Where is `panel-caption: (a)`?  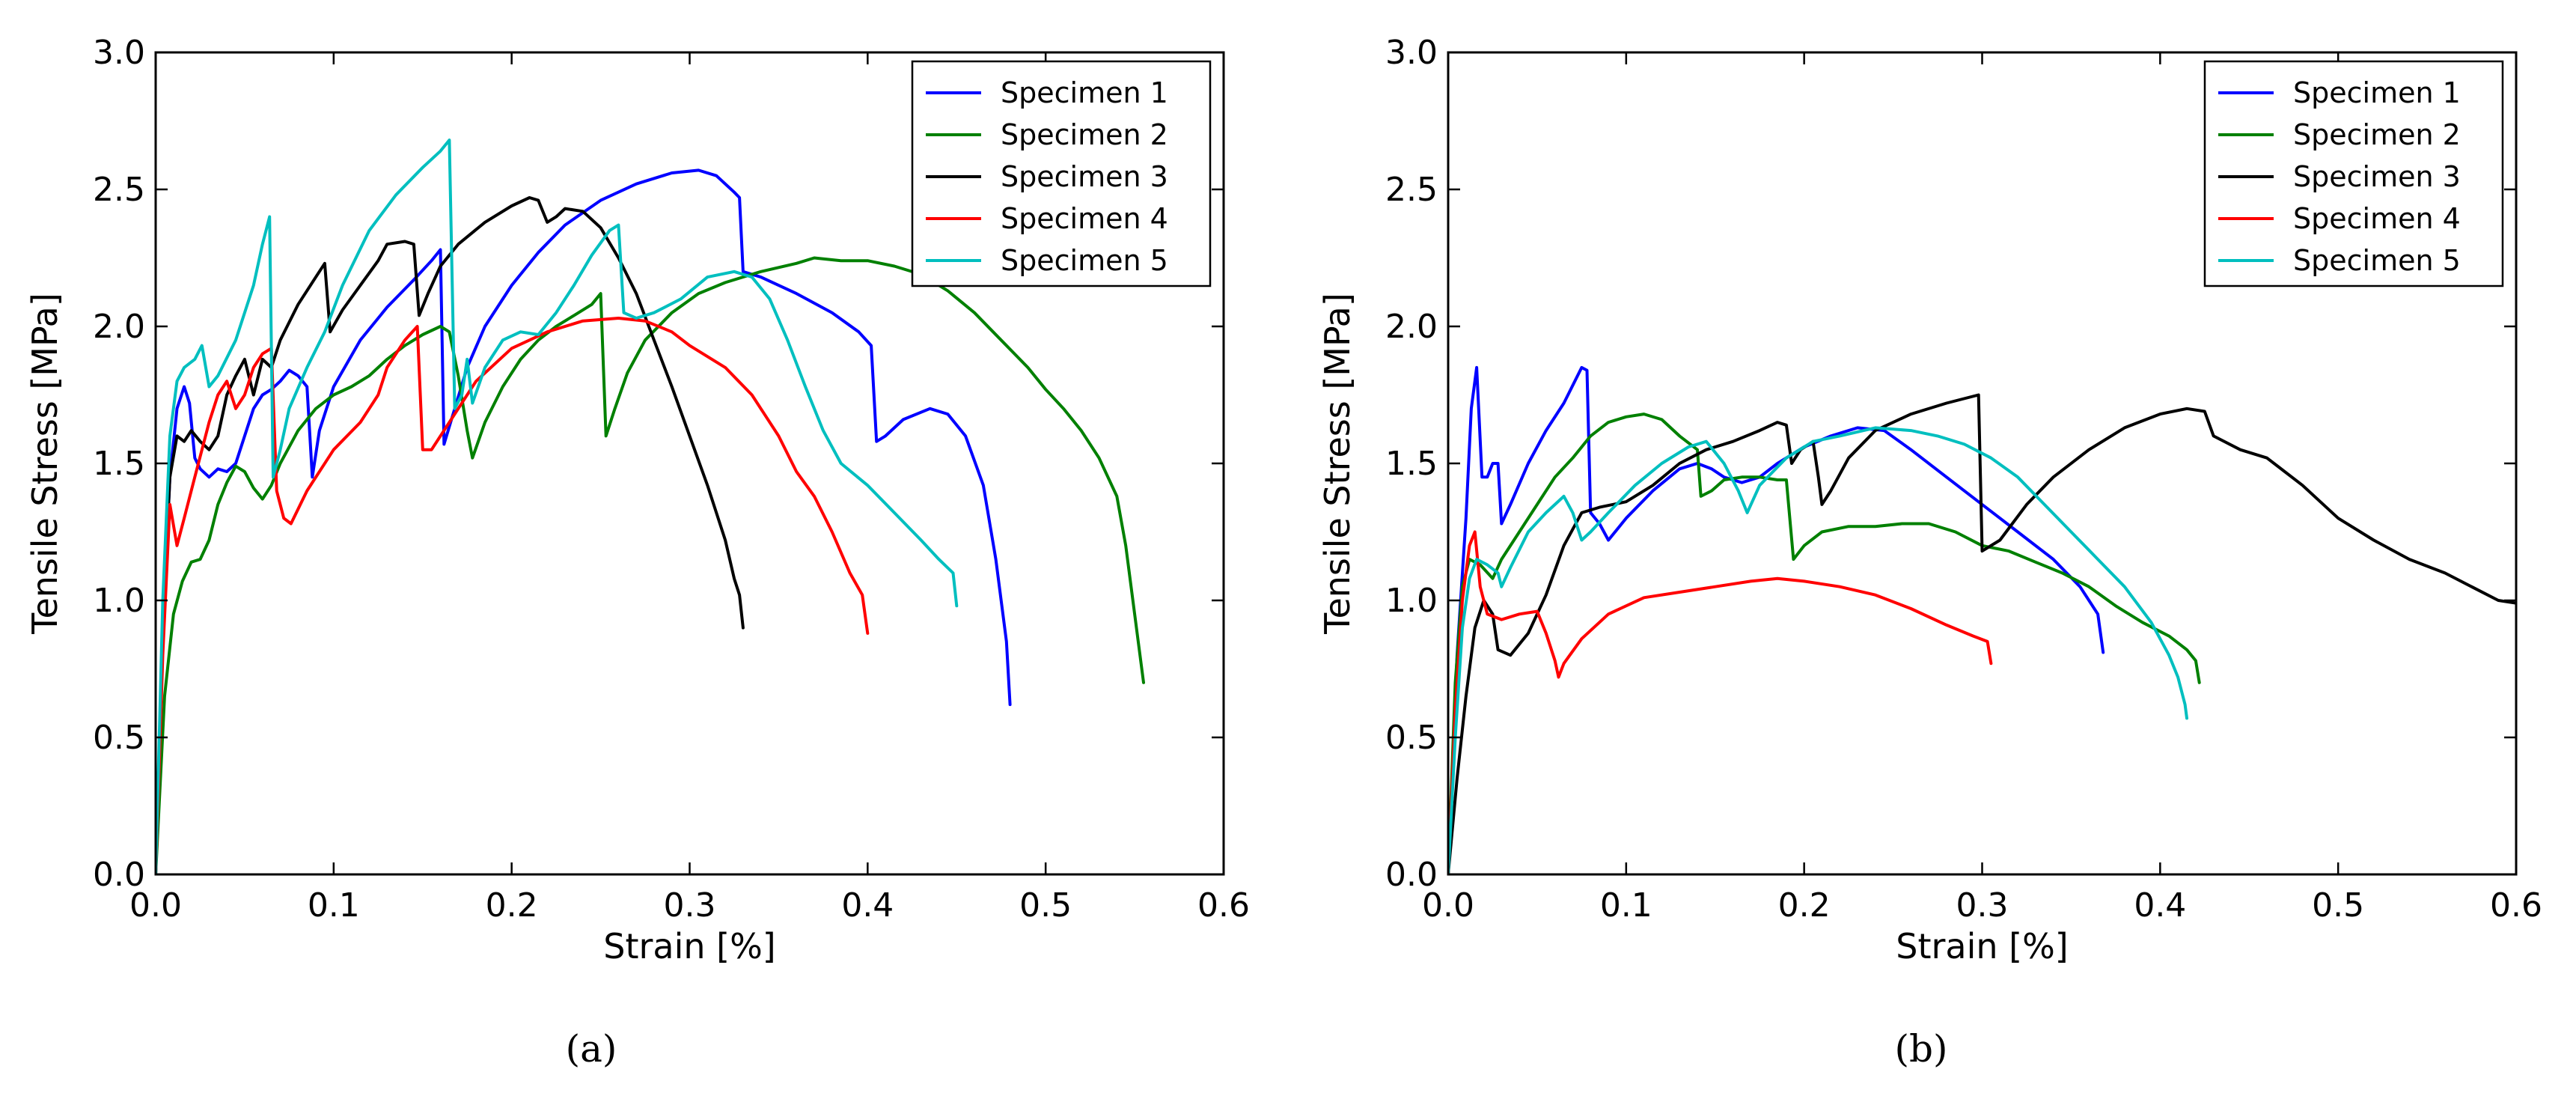
panel-caption: (a) is located at coordinates (591, 1049).